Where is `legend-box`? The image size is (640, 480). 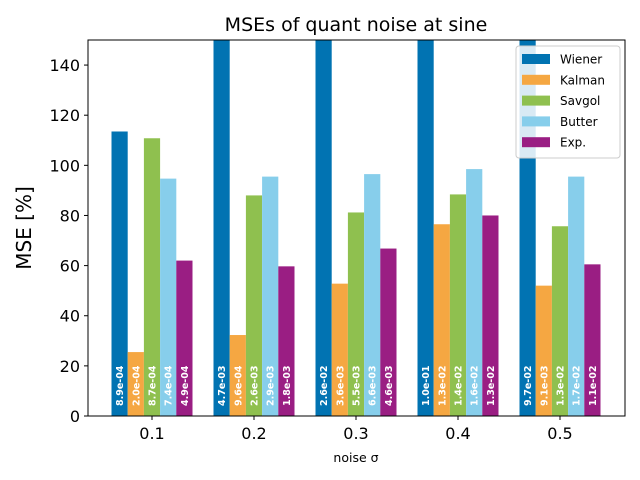 legend-box is located at coordinates (568, 102).